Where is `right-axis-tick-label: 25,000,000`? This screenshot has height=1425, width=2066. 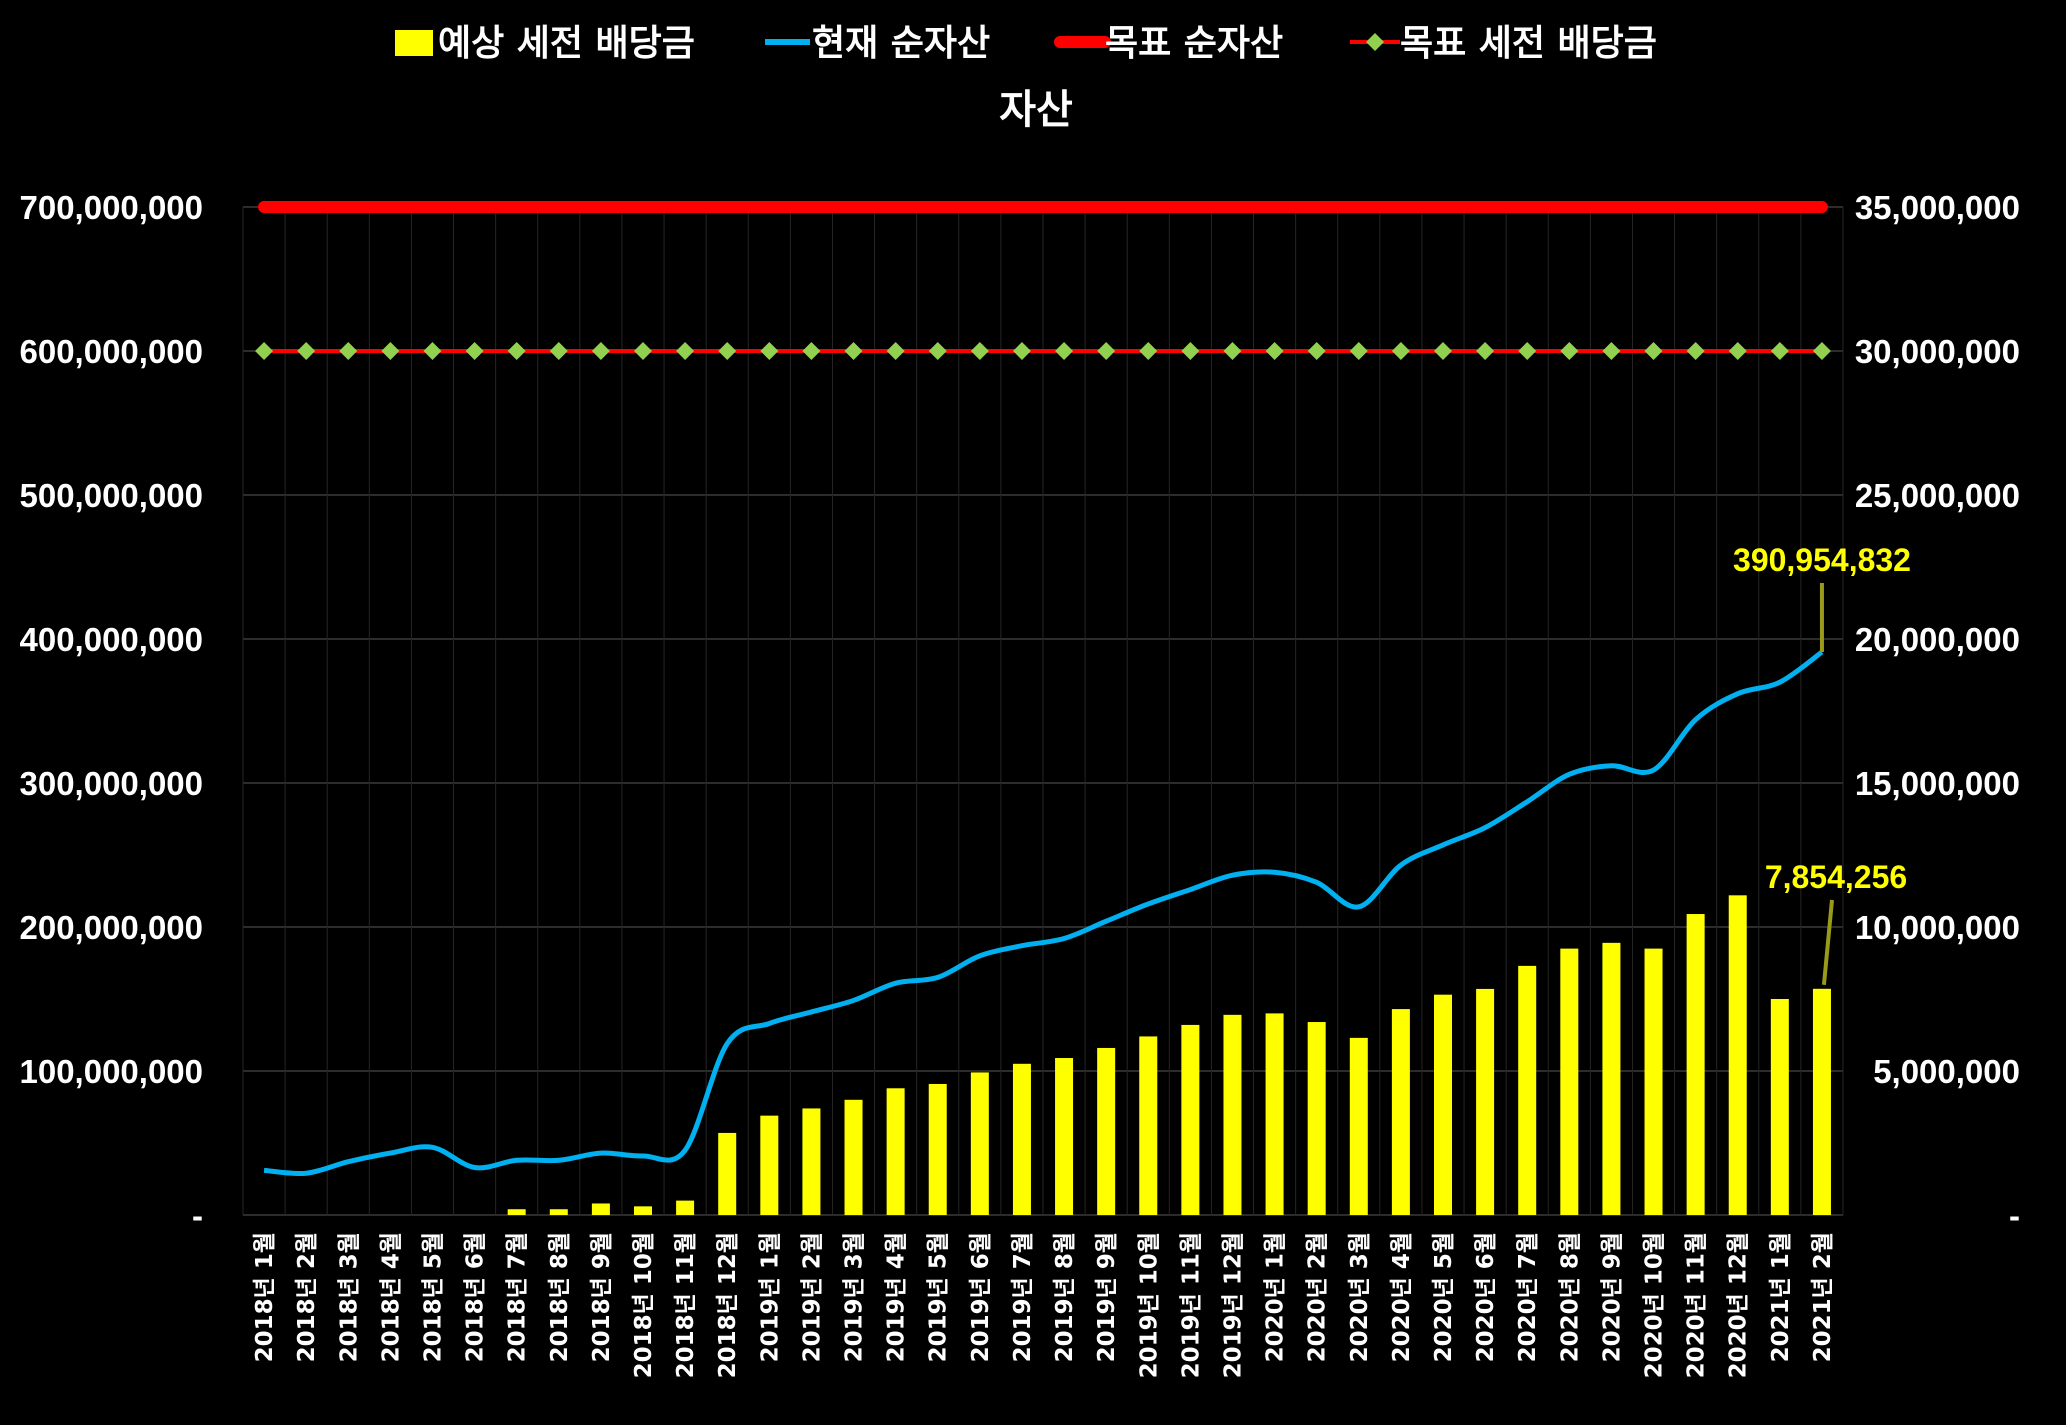
right-axis-tick-label: 25,000,000 is located at coordinates (1937, 495).